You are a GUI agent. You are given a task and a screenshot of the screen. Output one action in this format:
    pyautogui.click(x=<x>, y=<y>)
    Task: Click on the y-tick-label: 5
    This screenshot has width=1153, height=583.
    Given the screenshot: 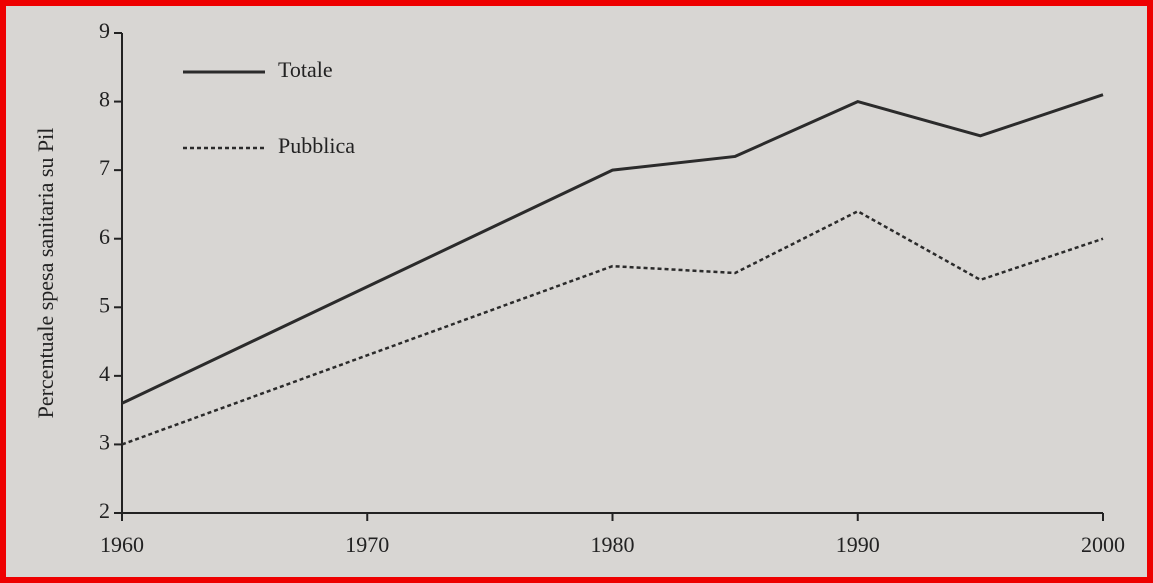 What is the action you would take?
    pyautogui.click(x=104, y=304)
    